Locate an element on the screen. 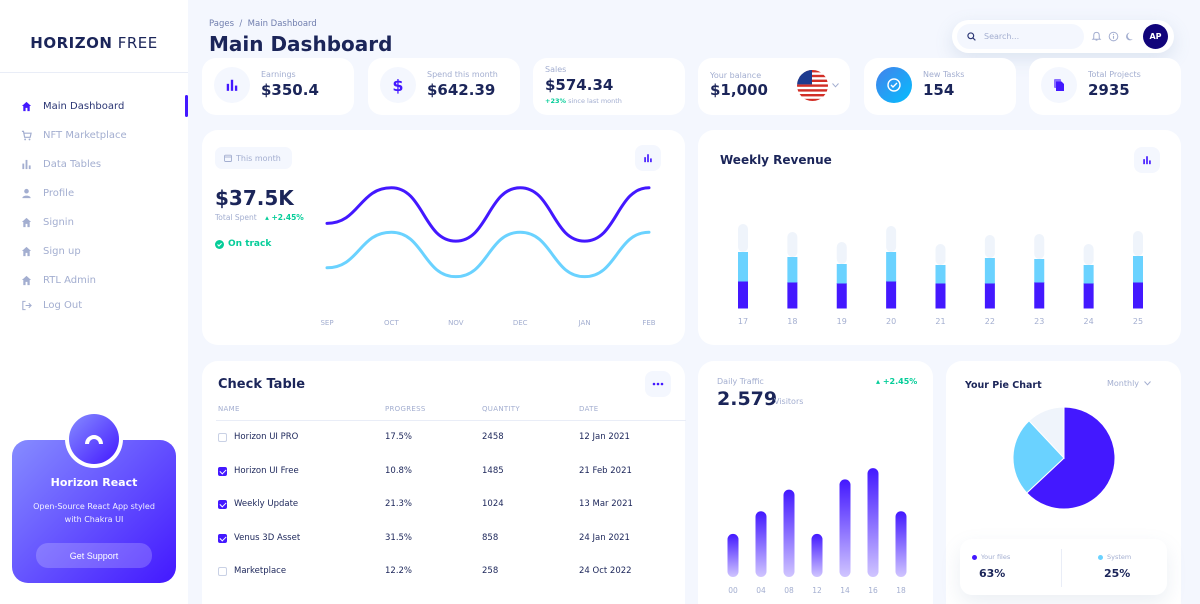 The width and height of the screenshot is (1200, 604). home-icon is located at coordinates (26, 252).